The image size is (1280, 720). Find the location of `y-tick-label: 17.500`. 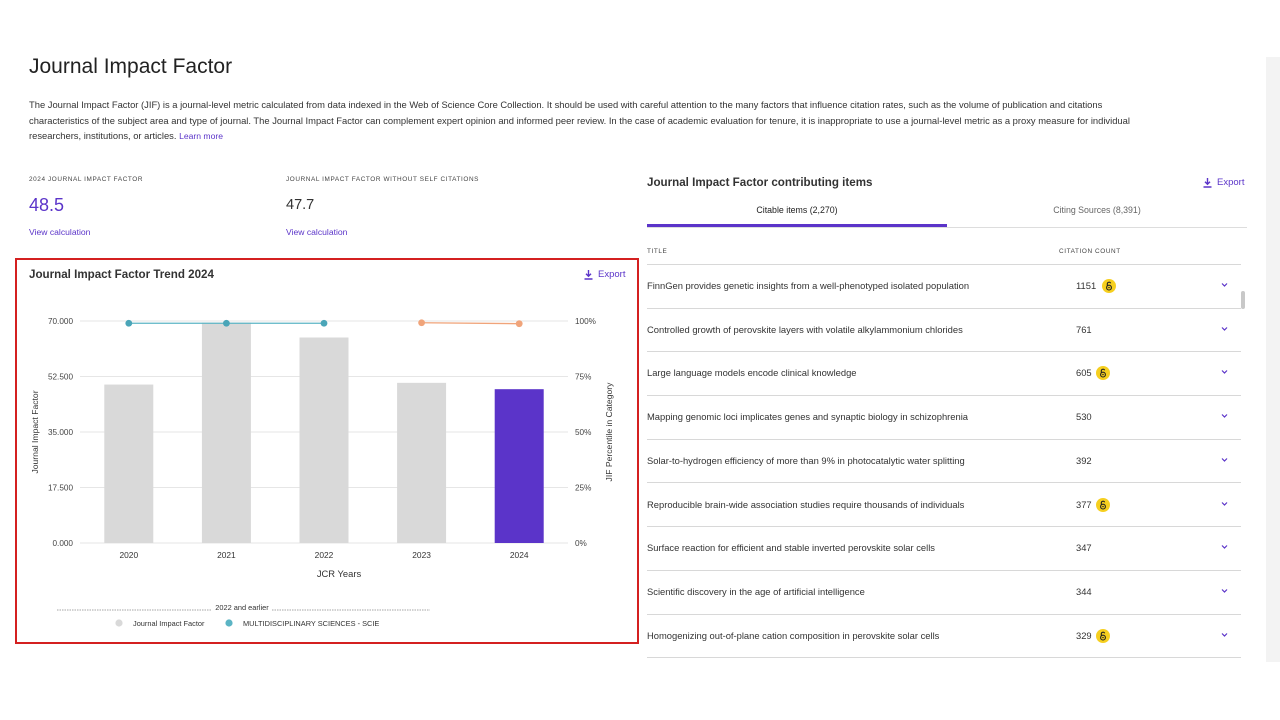

y-tick-label: 17.500 is located at coordinates (60, 488).